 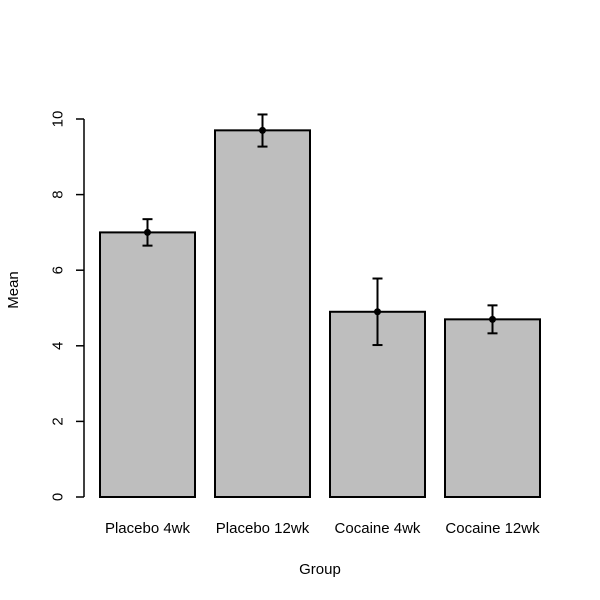 What do you see at coordinates (58, 346) in the screenshot?
I see `y-tick-label: 4` at bounding box center [58, 346].